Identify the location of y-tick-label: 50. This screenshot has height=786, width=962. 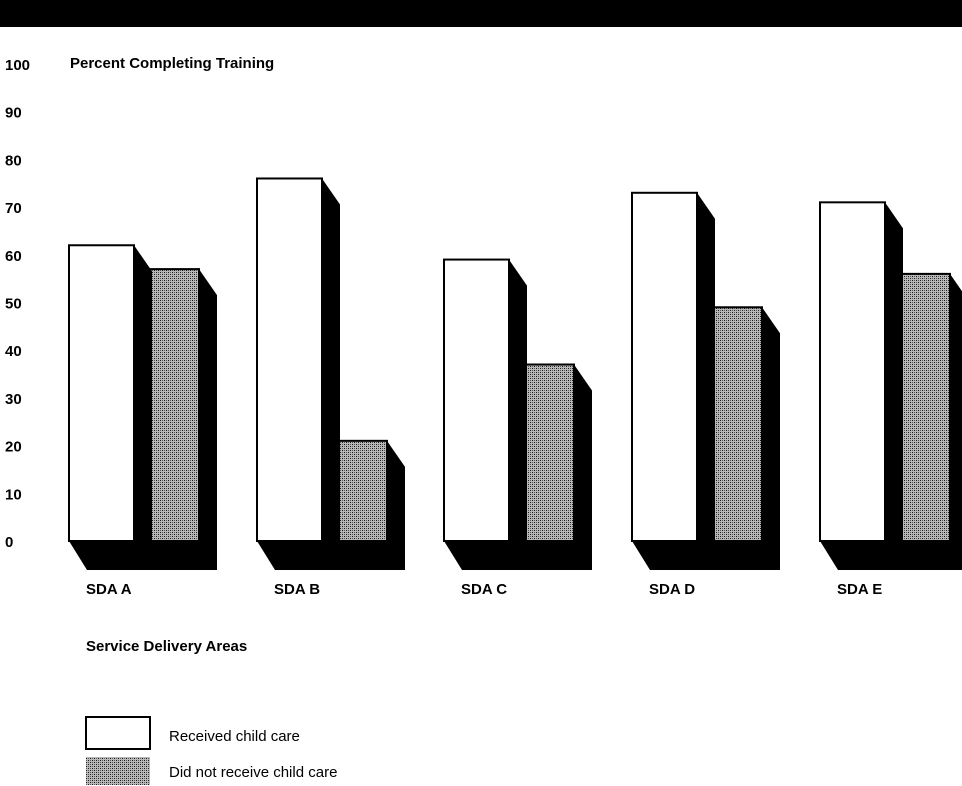
(13, 304).